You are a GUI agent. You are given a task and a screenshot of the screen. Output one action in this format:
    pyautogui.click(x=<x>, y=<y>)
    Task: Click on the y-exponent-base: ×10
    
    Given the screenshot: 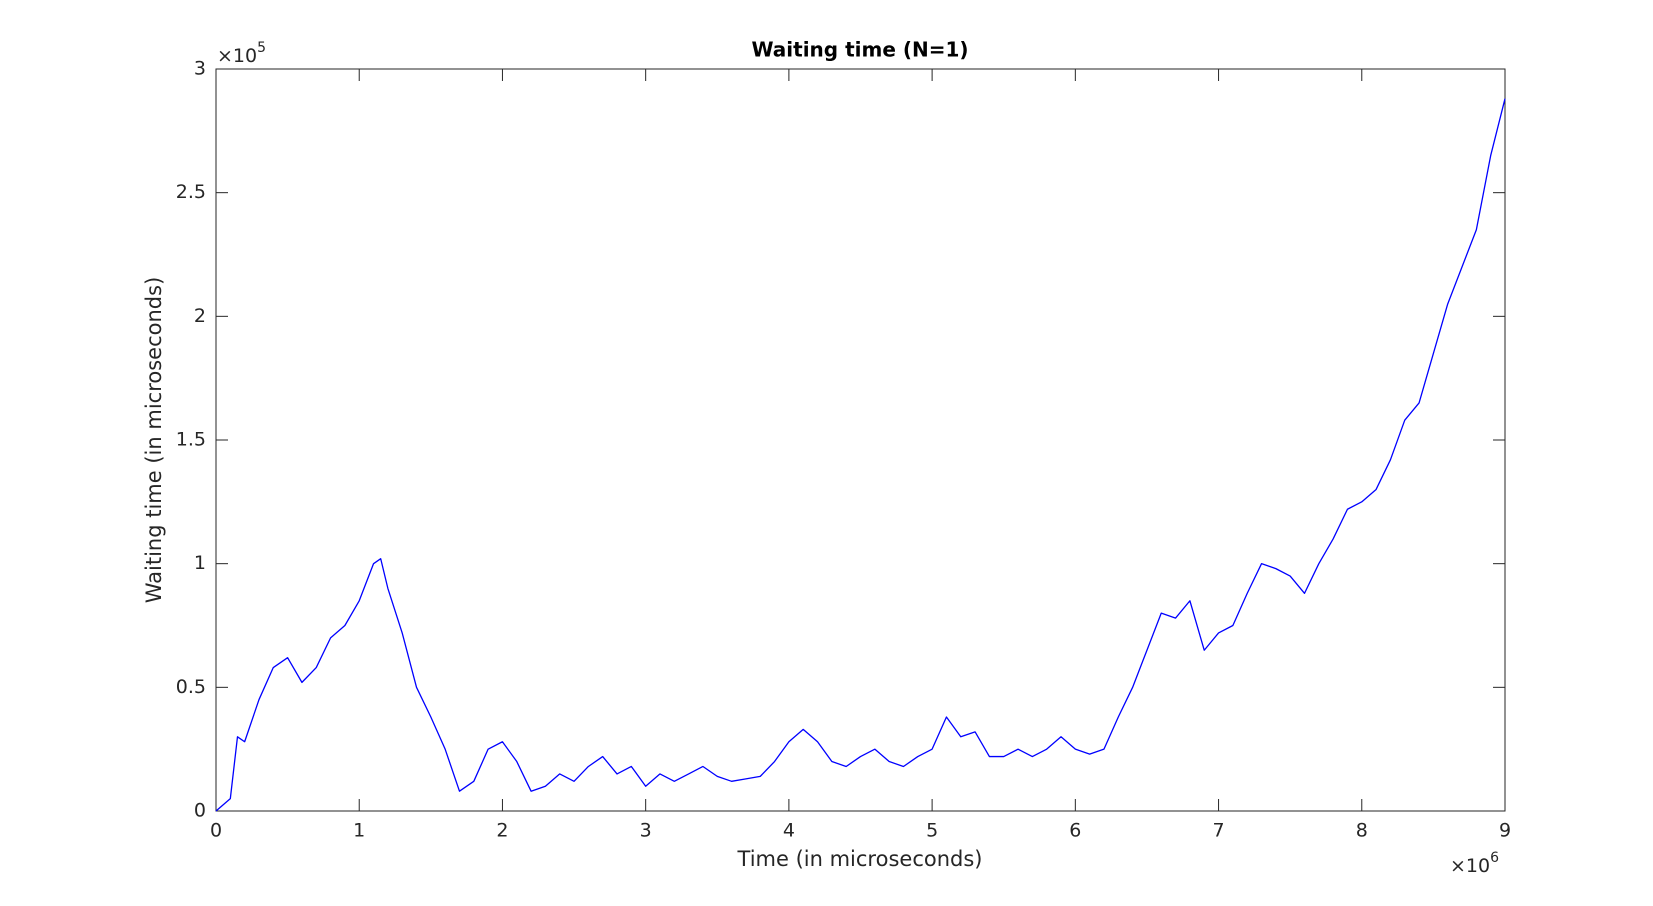 What is the action you would take?
    pyautogui.click(x=237, y=56)
    